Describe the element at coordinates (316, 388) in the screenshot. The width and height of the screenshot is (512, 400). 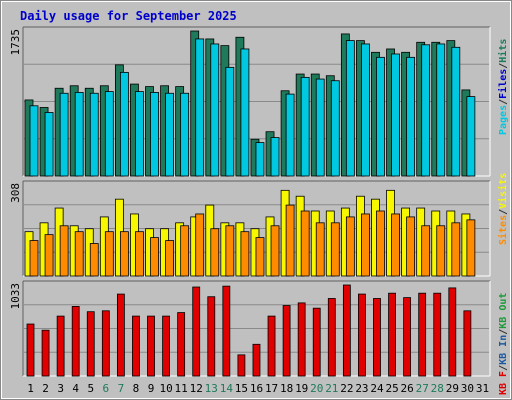
I see `x-tick-label: 20` at that location.